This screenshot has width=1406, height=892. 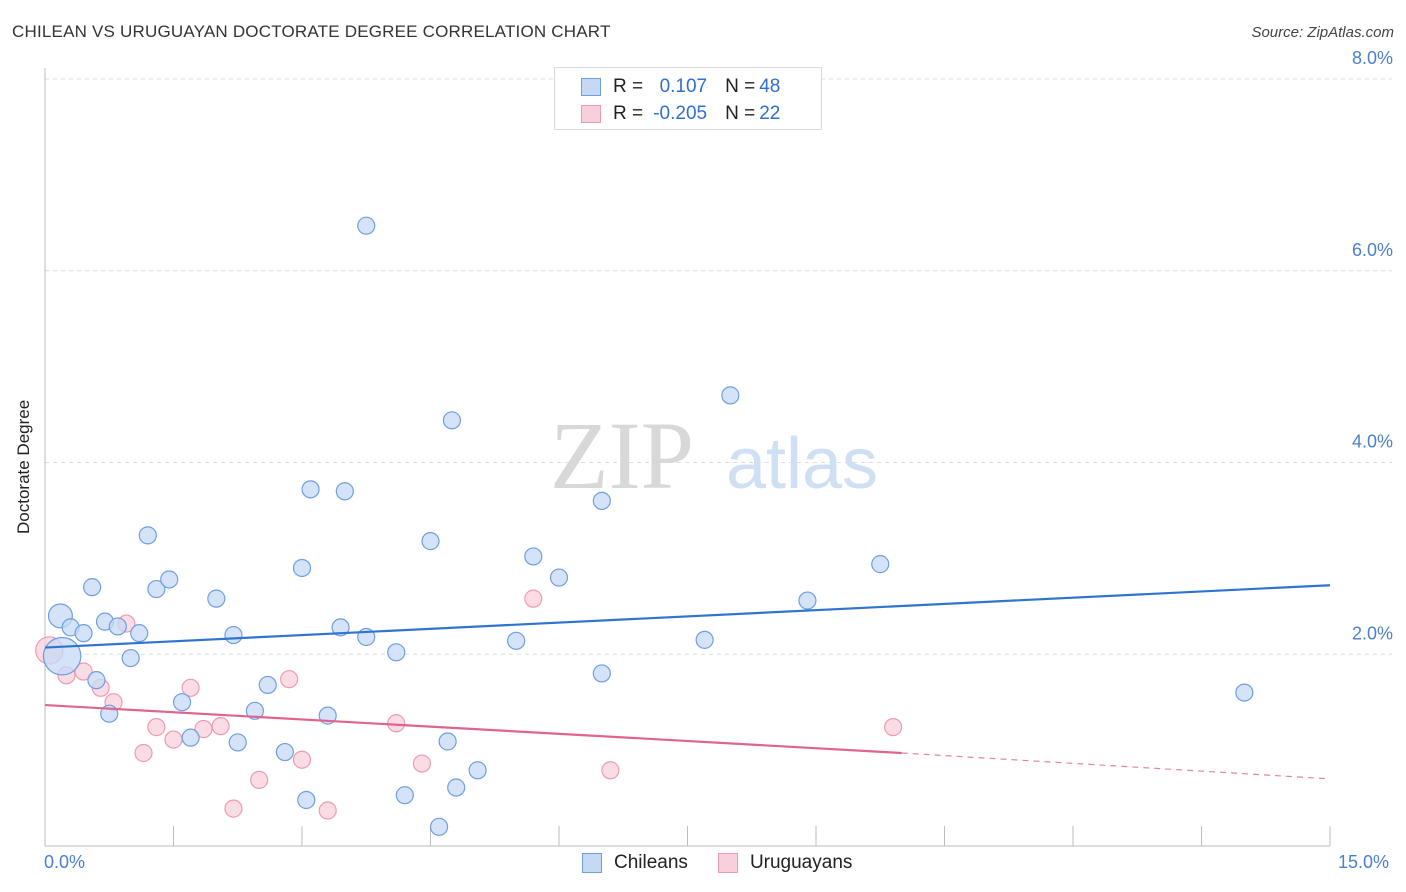 I want to click on legend-row-uruguayans: R = -0.205 N = 22, so click(x=680, y=114).